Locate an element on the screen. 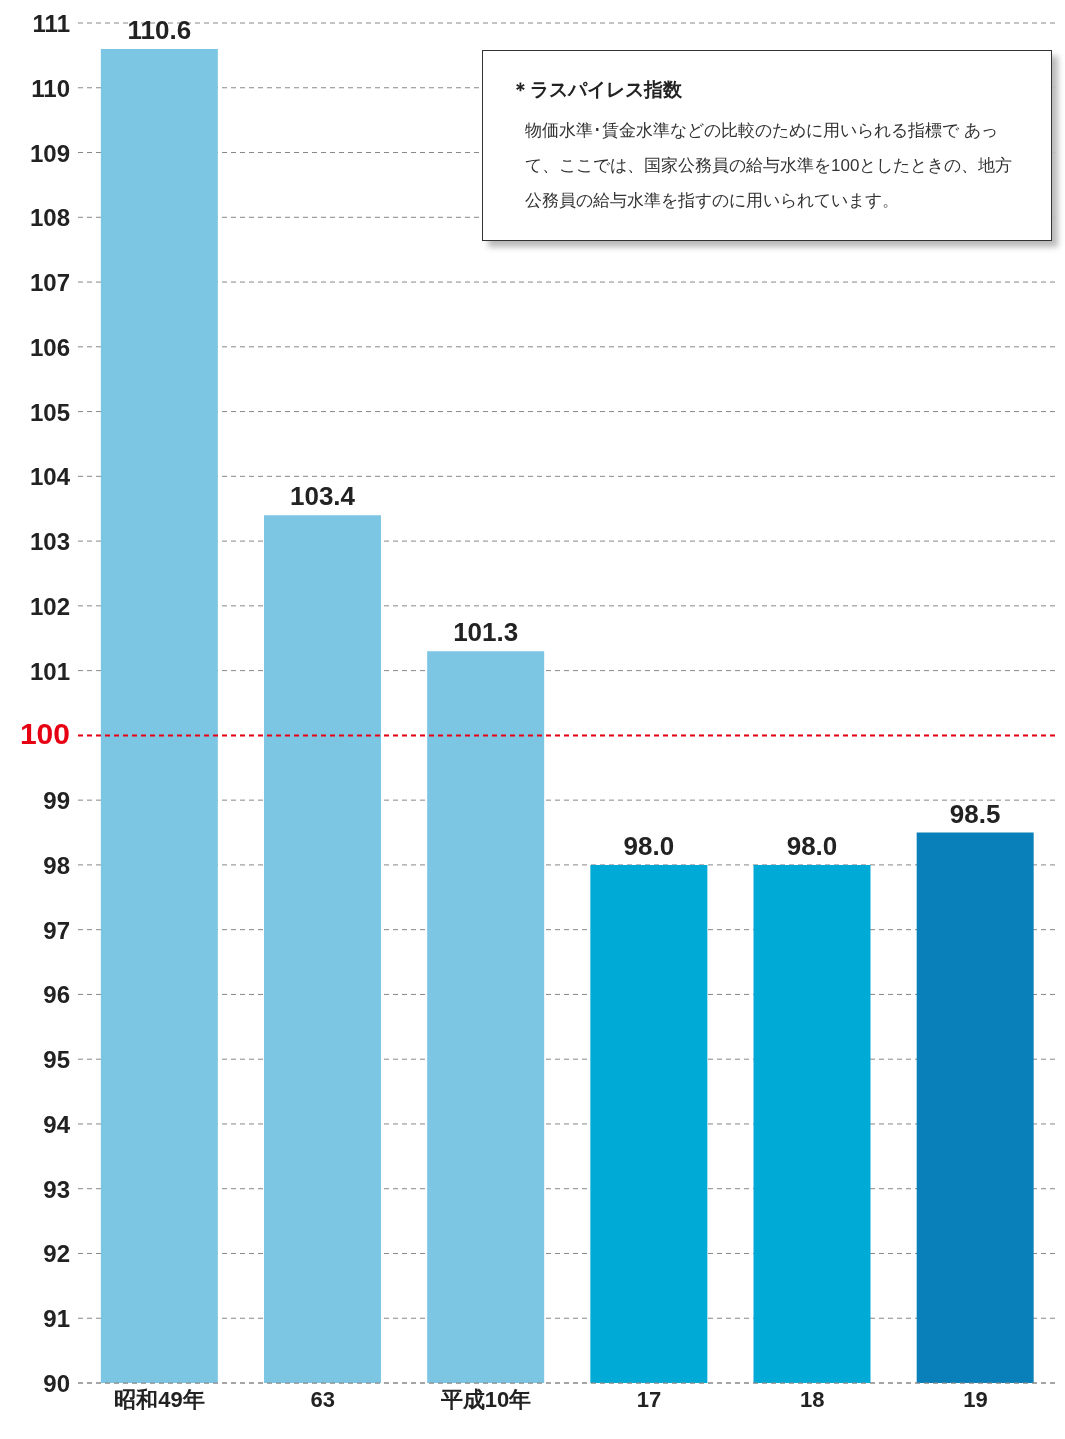 The width and height of the screenshot is (1065, 1439). y-tick-label: 101 is located at coordinates (49, 671).